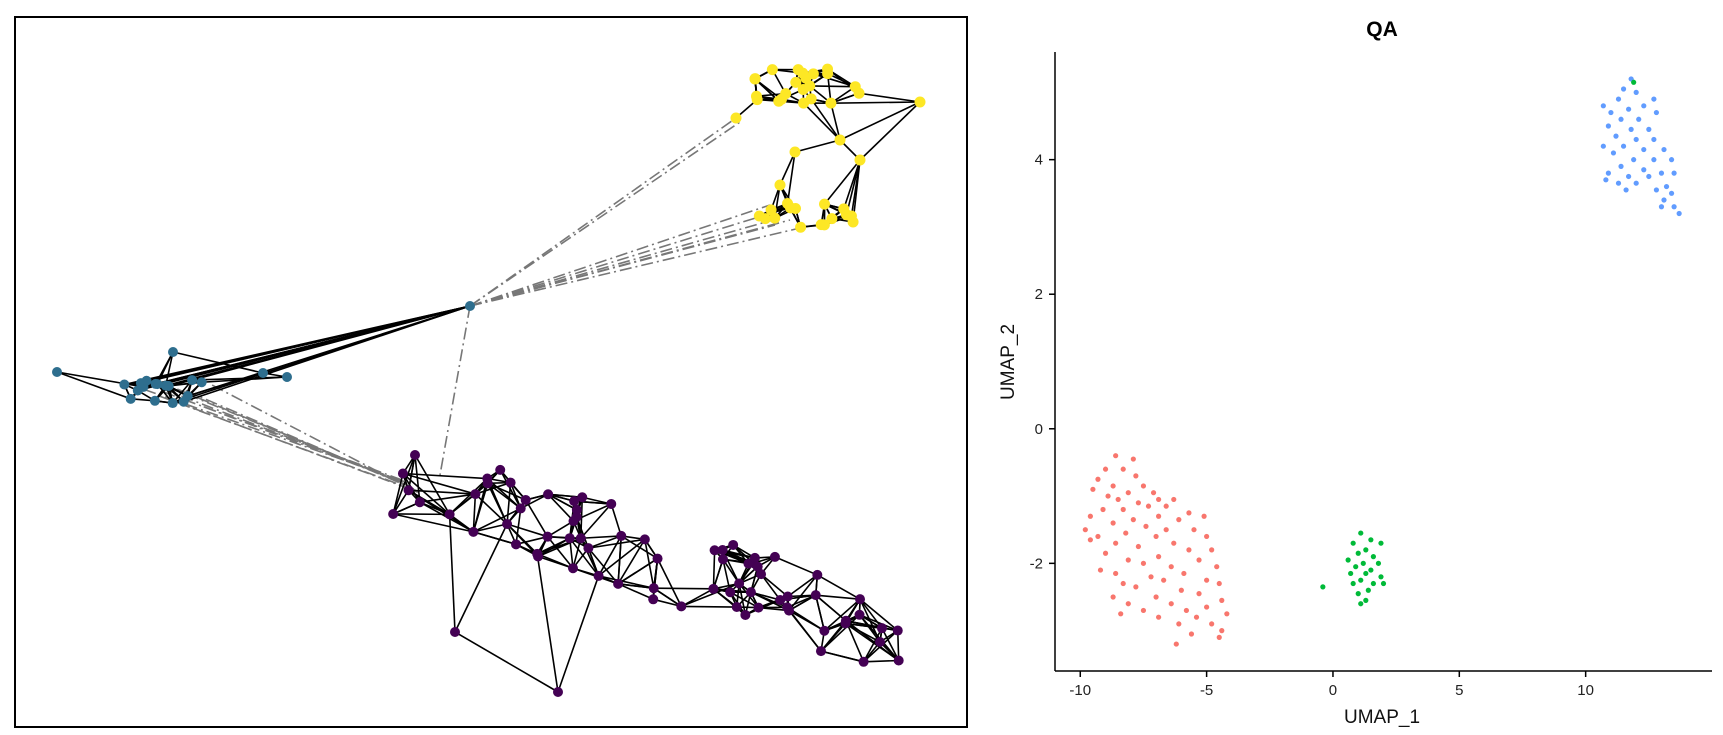 Image resolution: width=1723 pixels, height=735 pixels. I want to click on x-tick-label: 0, so click(1333, 690).